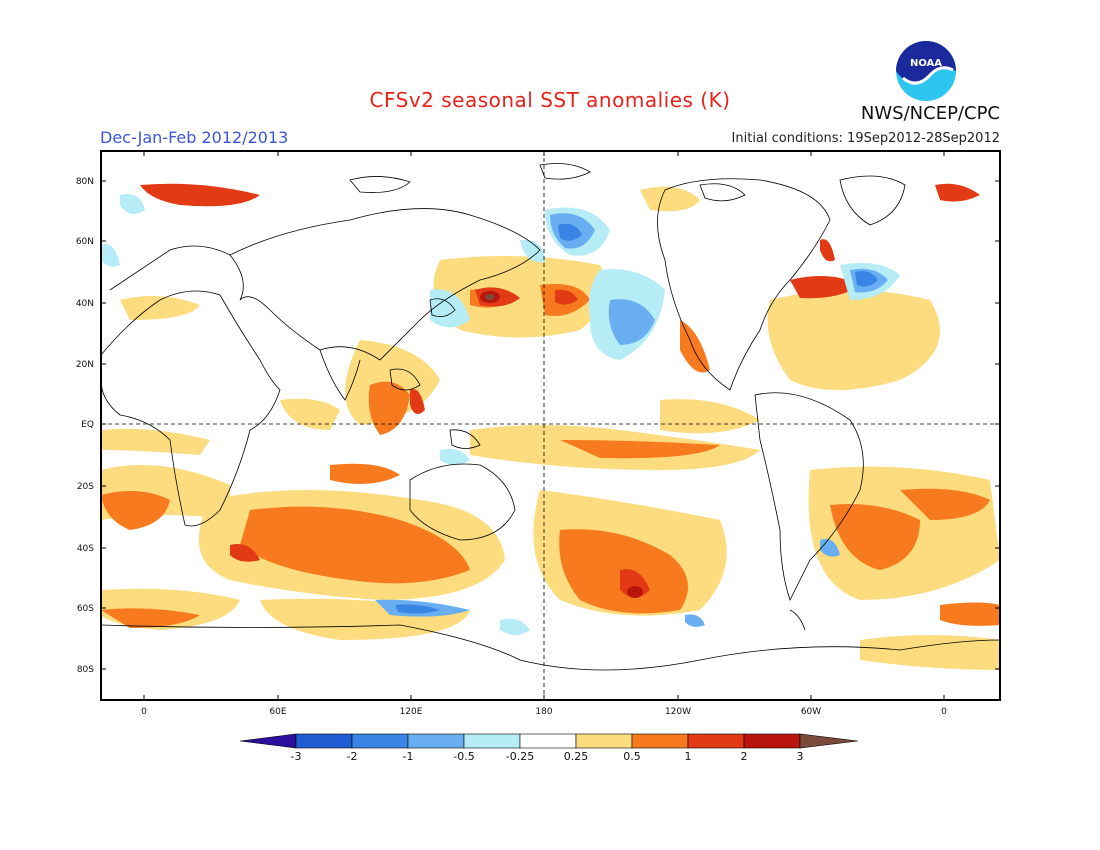  Describe the element at coordinates (85, 609) in the screenshot. I see `lat-label: 60S` at that location.